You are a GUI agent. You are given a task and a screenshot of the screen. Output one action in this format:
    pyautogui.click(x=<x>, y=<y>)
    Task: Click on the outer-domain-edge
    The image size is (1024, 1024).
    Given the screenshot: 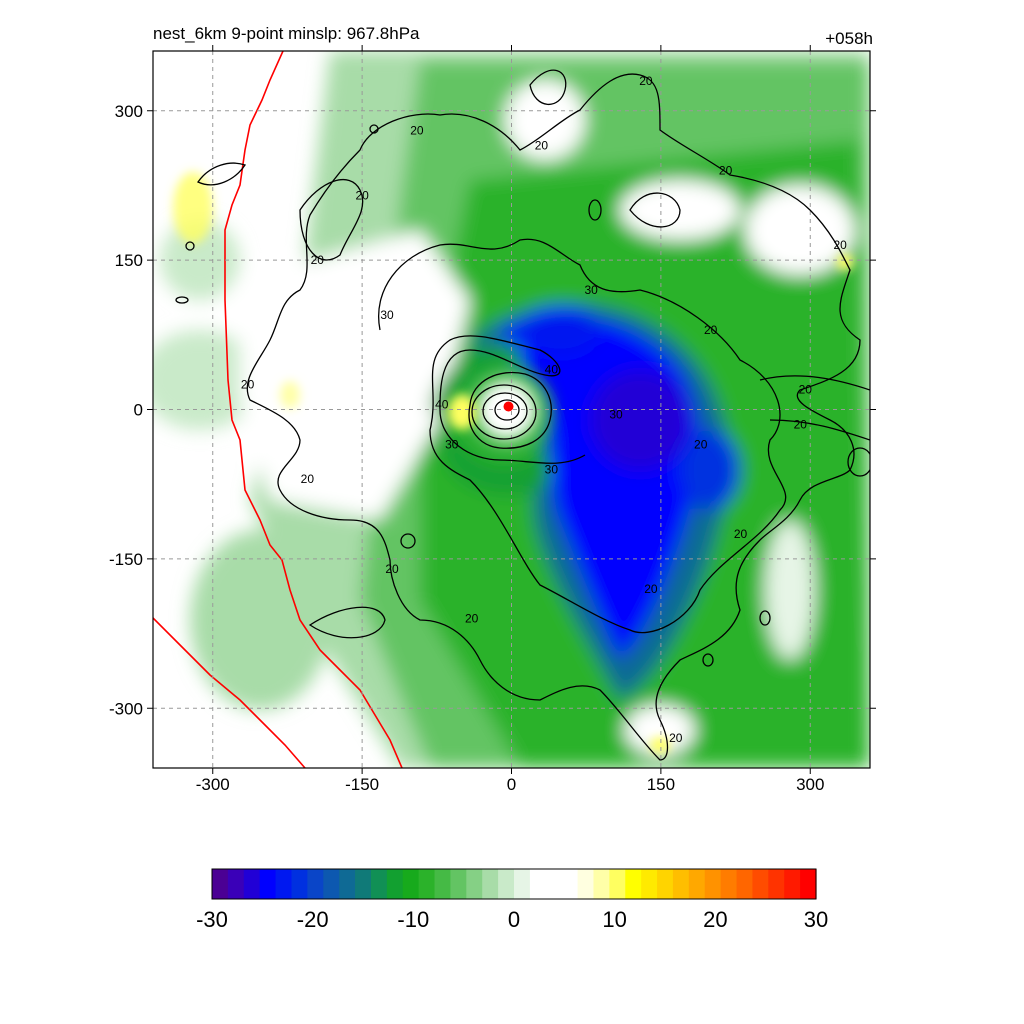 What is the action you would take?
    pyautogui.click(x=229, y=692)
    